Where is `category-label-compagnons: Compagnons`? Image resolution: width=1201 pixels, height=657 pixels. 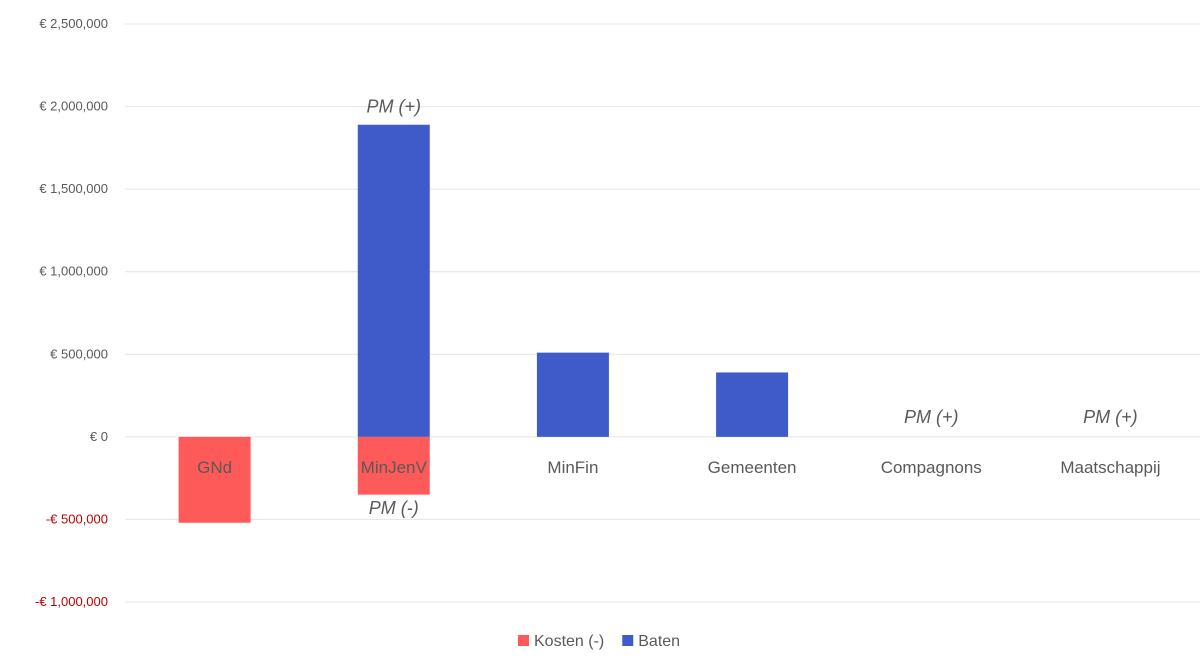 category-label-compagnons: Compagnons is located at coordinates (931, 467).